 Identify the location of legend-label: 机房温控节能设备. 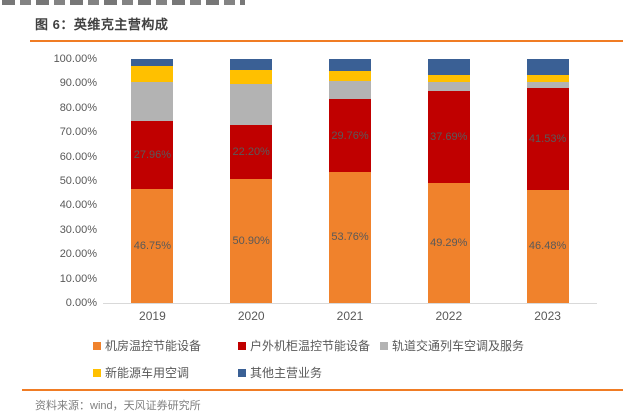
(153, 346).